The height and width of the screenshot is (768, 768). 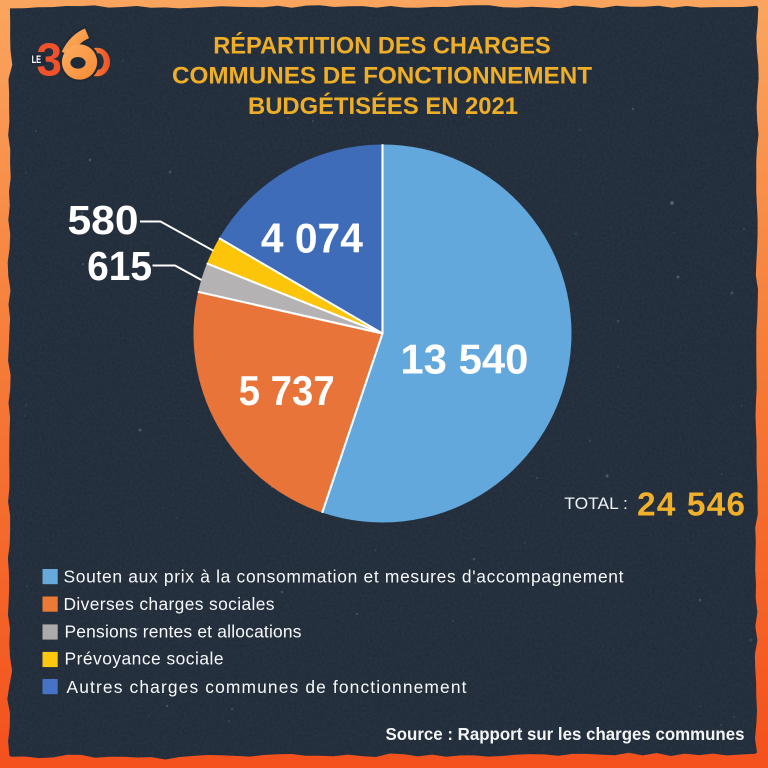 What do you see at coordinates (36, 60) in the screenshot?
I see `svg-text: LE` at bounding box center [36, 60].